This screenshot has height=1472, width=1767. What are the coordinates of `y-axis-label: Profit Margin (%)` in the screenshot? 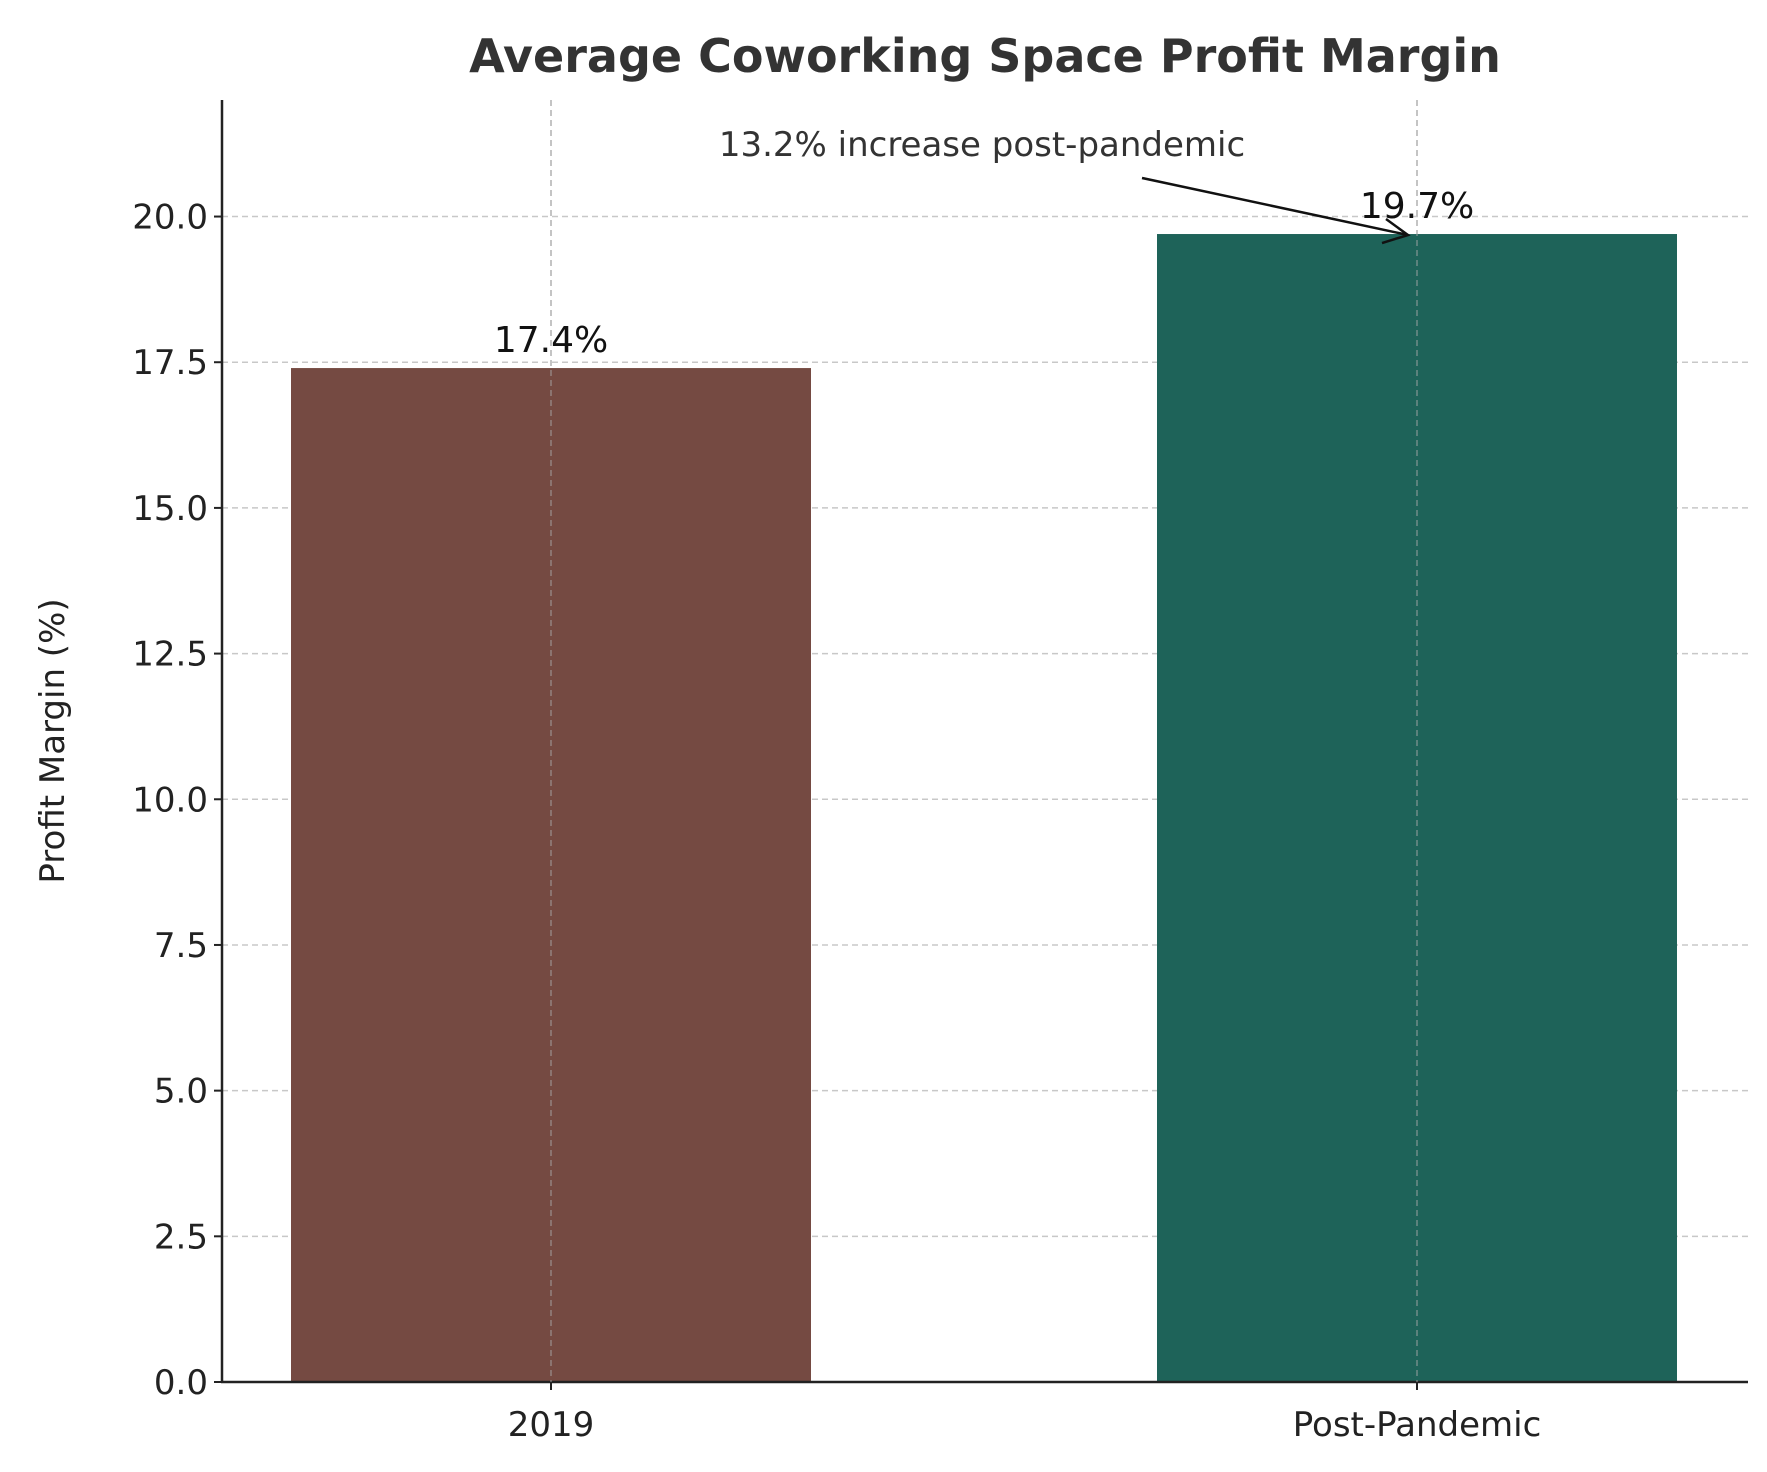 It's located at (53, 740).